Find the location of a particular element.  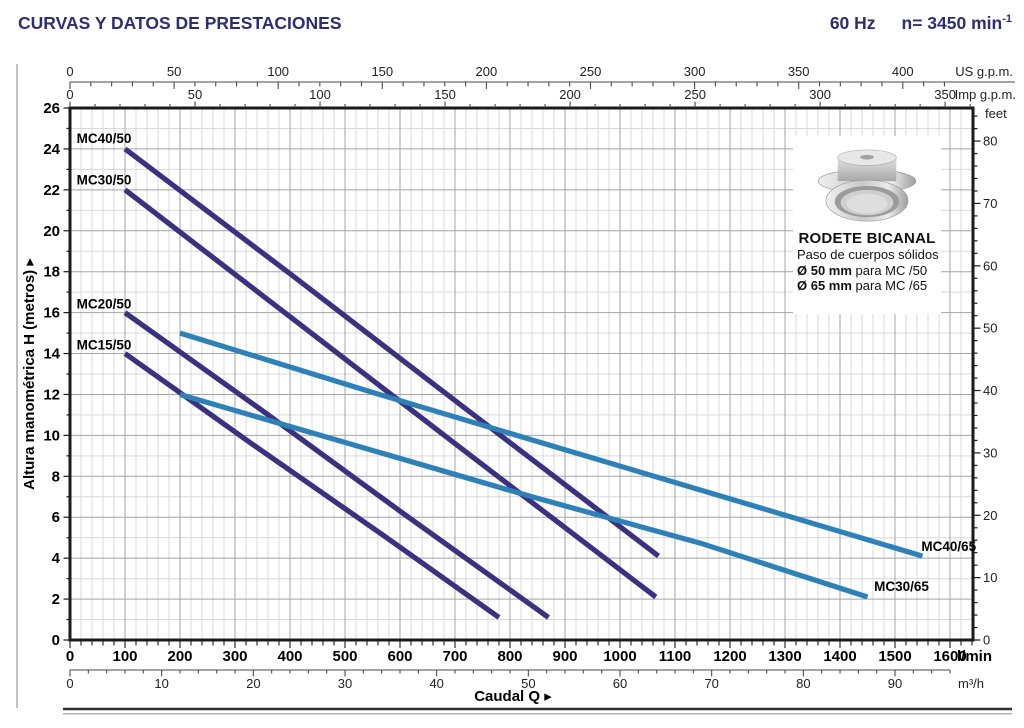

impeller-photo is located at coordinates (867, 185).